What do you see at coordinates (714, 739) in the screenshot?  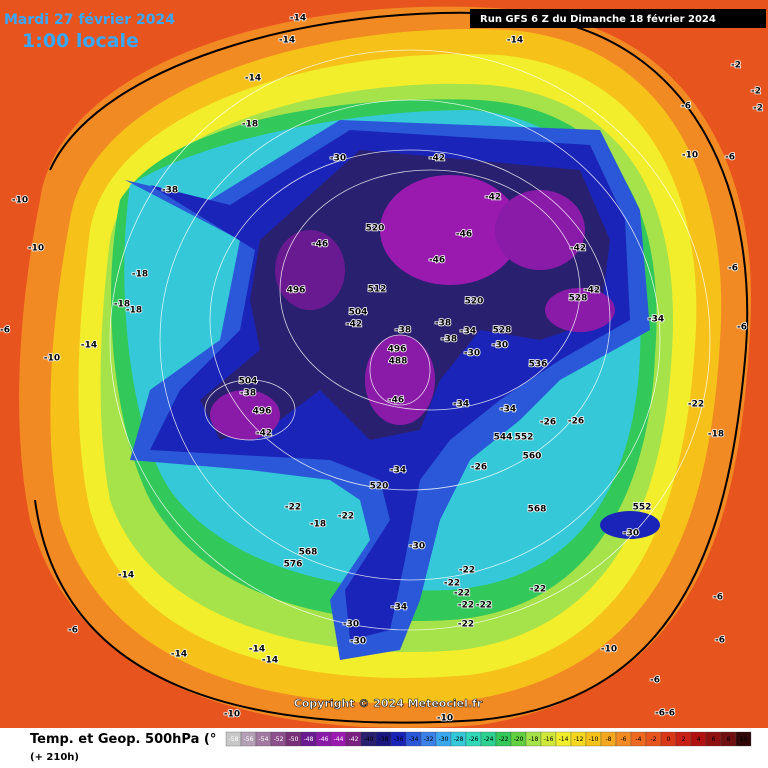 I see `legend-label: 6` at bounding box center [714, 739].